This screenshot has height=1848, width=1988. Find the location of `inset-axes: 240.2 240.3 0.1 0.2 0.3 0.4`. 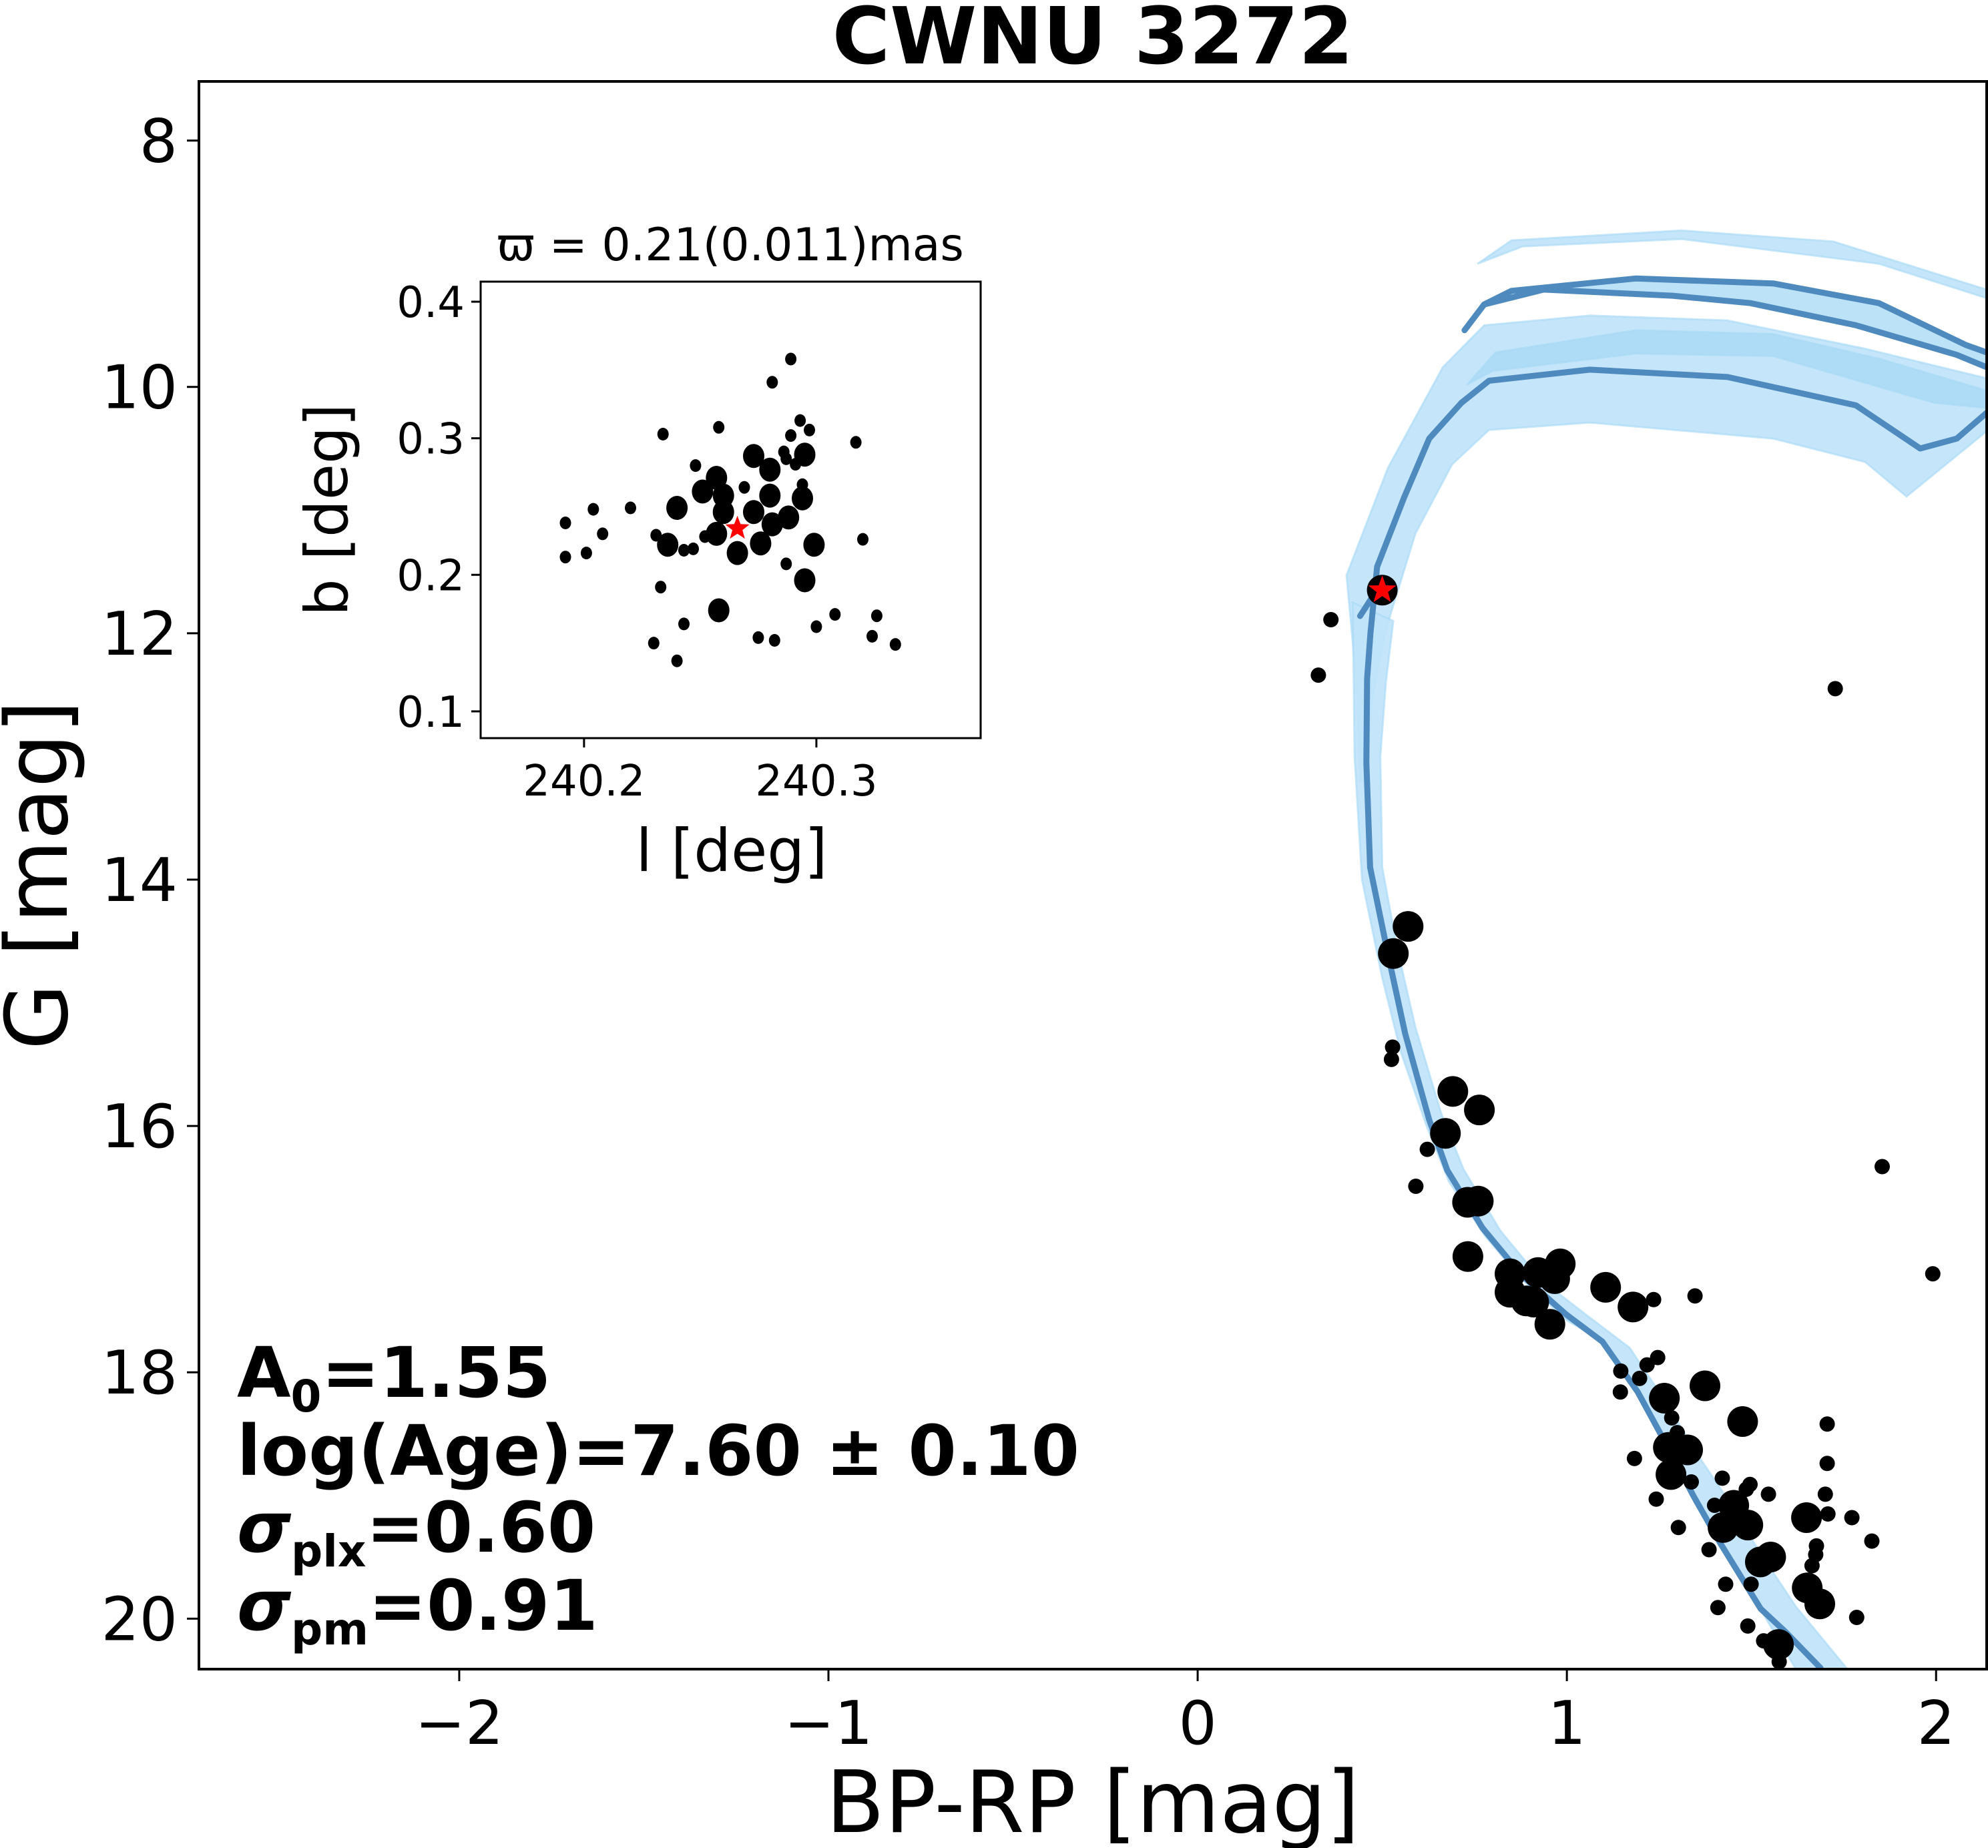

inset-axes: 240.2 240.3 0.1 0.2 0.3 0.4 is located at coordinates (690, 542).